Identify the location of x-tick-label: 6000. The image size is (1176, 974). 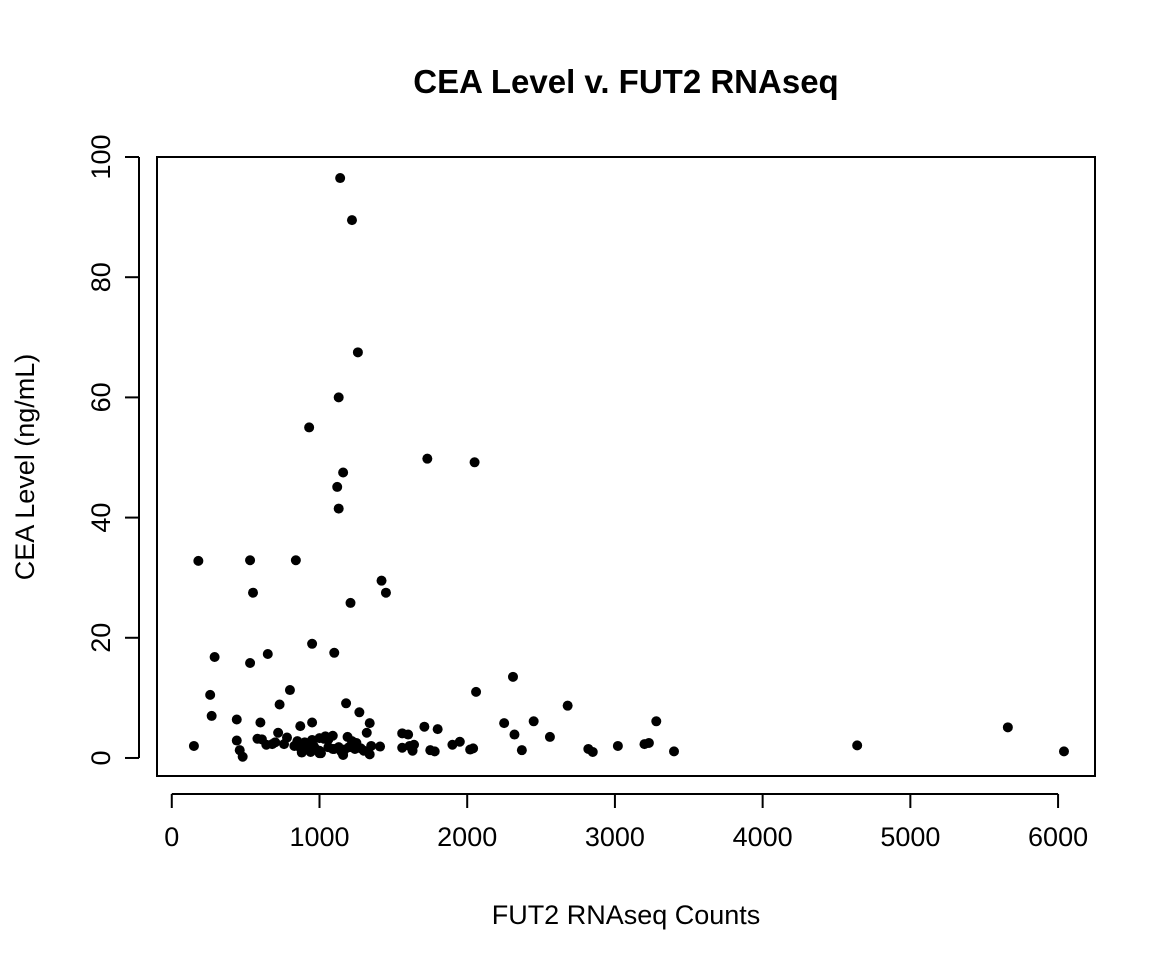
(1058, 837).